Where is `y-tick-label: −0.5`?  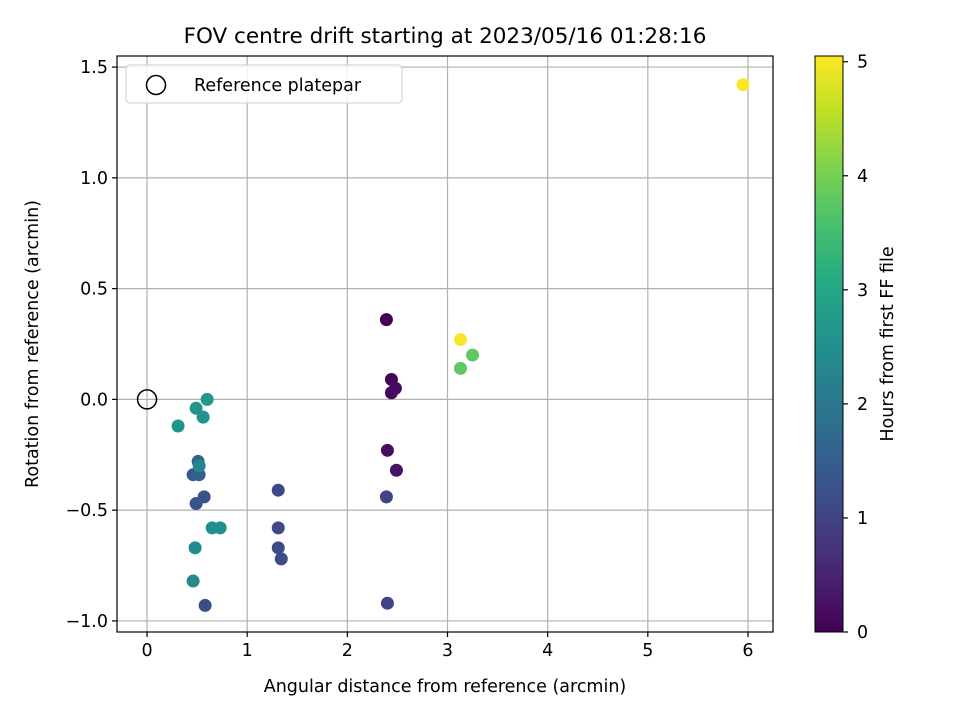
y-tick-label: −0.5 is located at coordinates (87, 511).